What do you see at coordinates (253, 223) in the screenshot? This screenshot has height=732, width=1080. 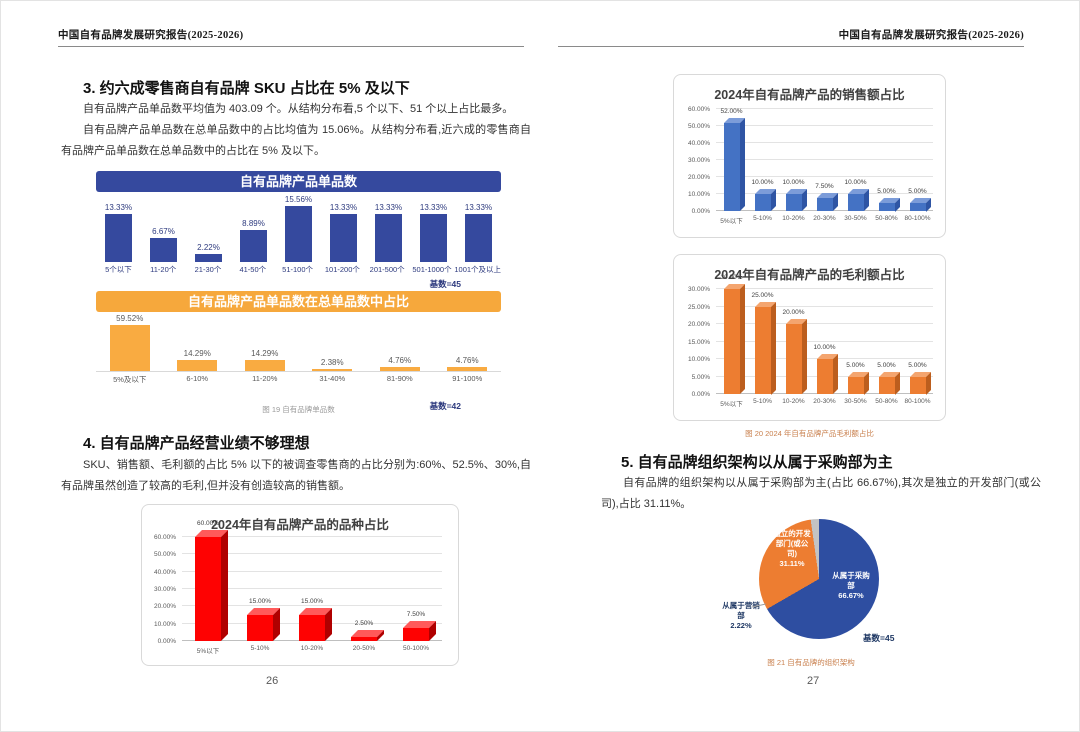 I see `bar-value-label: 8.89%` at bounding box center [253, 223].